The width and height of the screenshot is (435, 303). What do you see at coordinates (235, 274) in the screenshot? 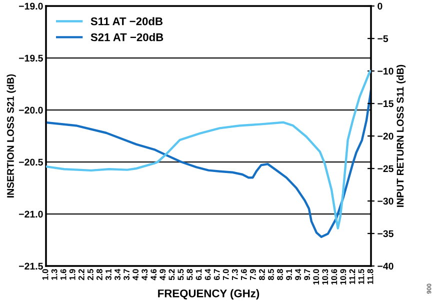
I see `x-tick-label: 7.3` at bounding box center [235, 274].